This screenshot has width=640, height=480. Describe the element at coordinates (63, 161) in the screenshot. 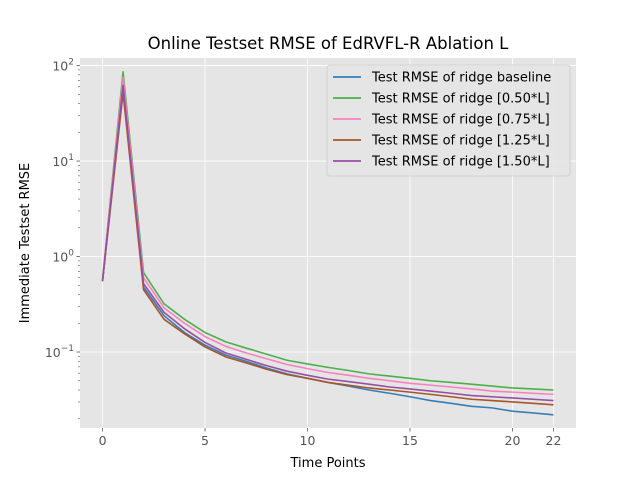

I see `y-tick-label: 10¹` at that location.